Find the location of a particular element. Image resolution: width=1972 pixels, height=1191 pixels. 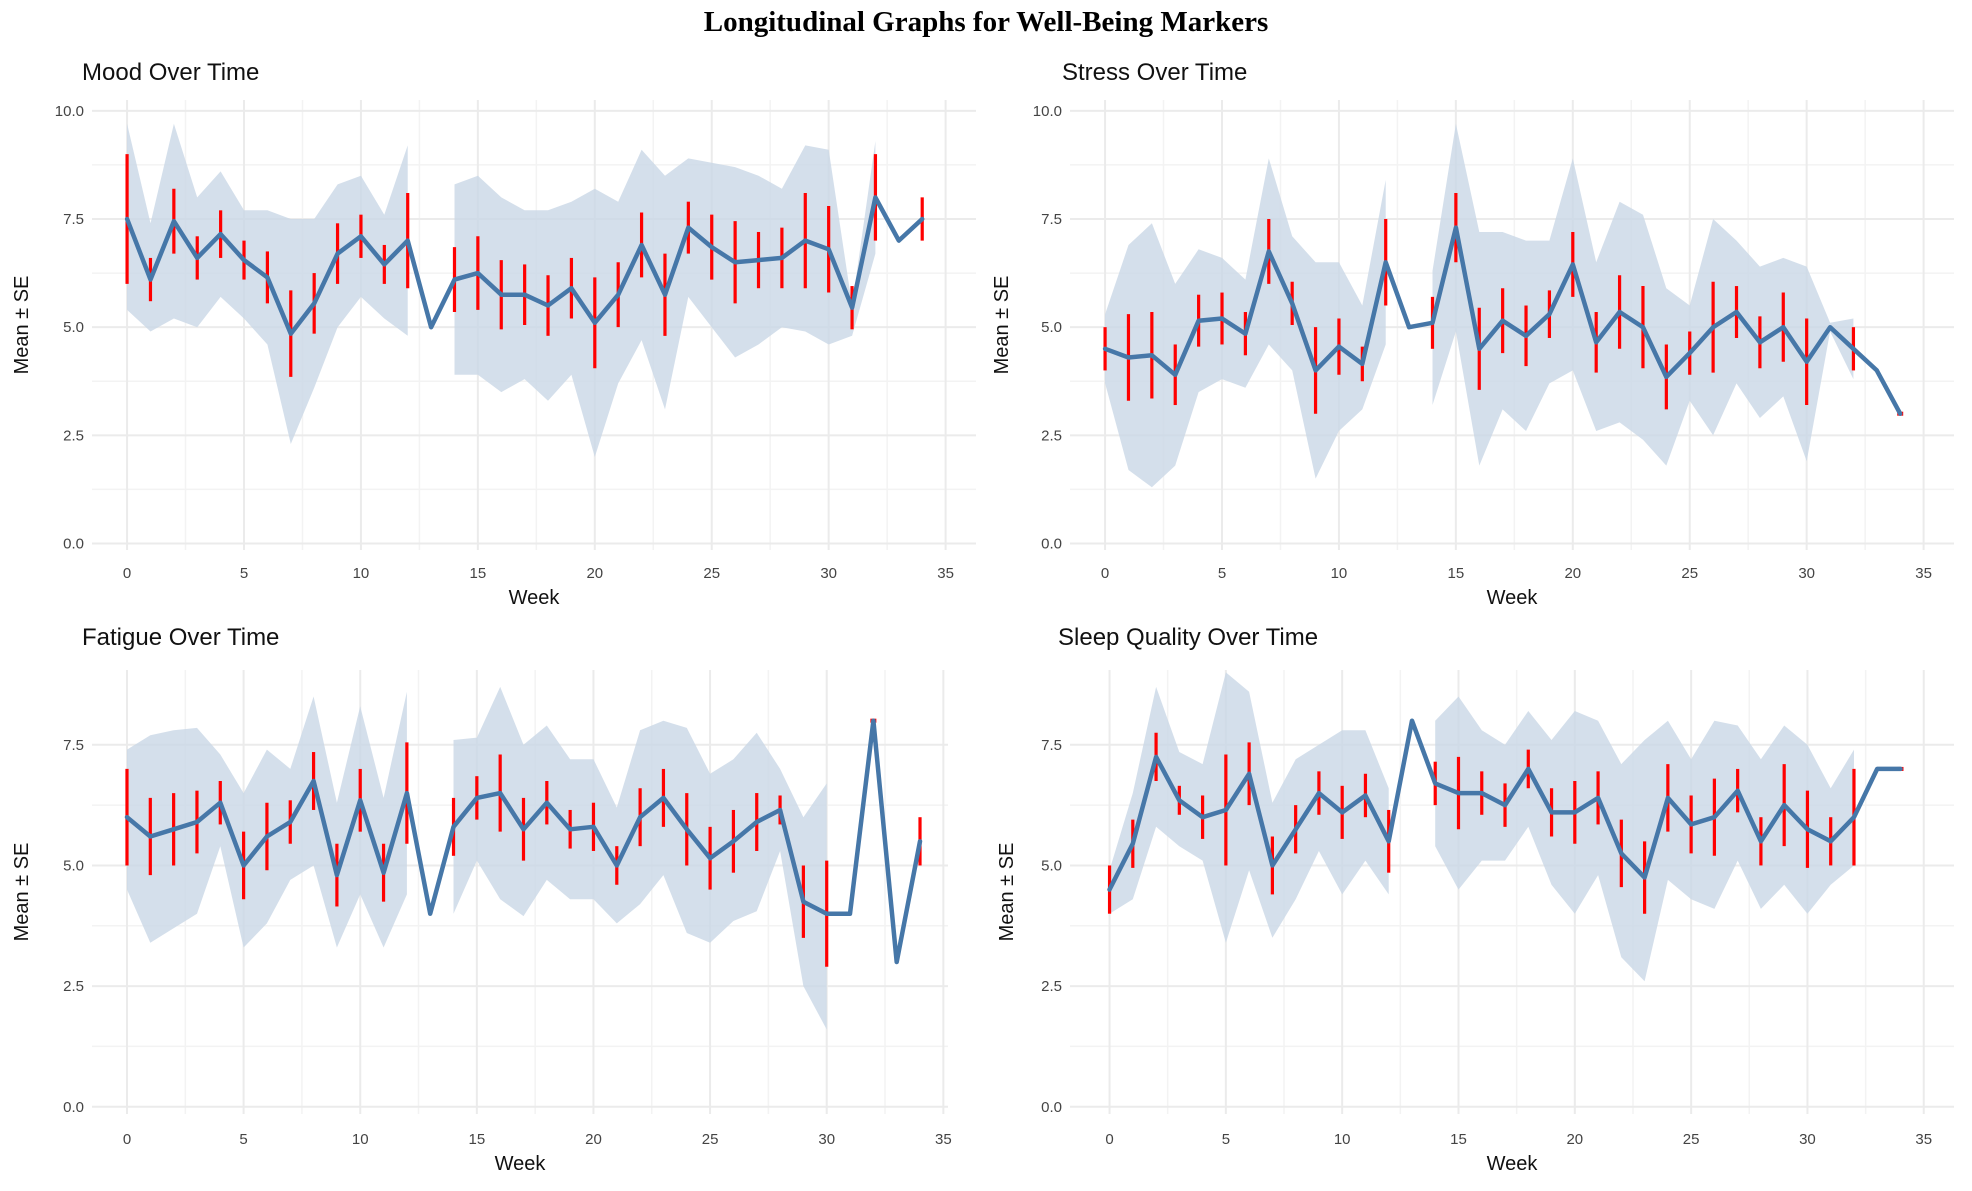

panel-title: Sleep Quality Over Time is located at coordinates (1188, 637).